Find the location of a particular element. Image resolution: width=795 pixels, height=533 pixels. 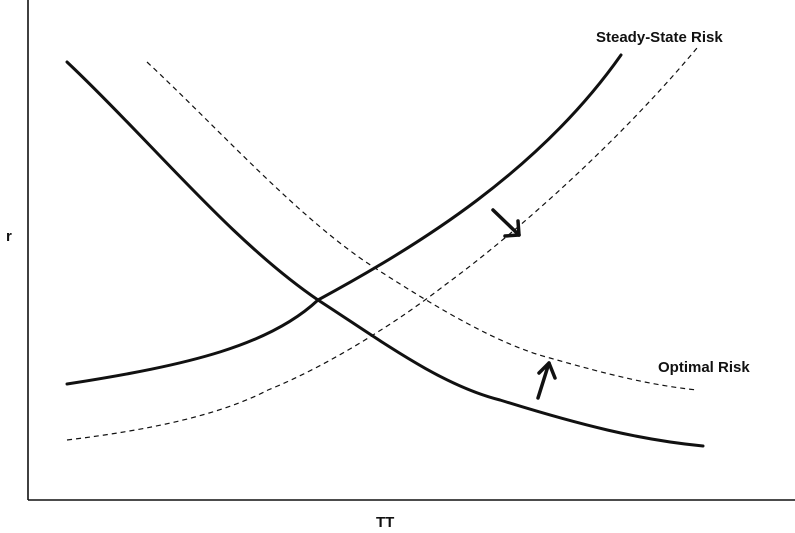

optimal-risk-label: Optimal Risk is located at coordinates (704, 367).